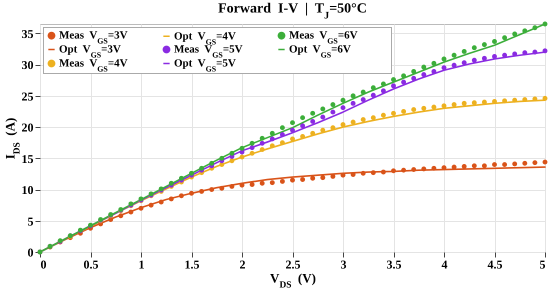 Image resolution: width=550 pixels, height=290 pixels. What do you see at coordinates (292, 12) in the screenshot?
I see `chart-title: Forward I-V | T$_{J}$=50°C` at bounding box center [292, 12].